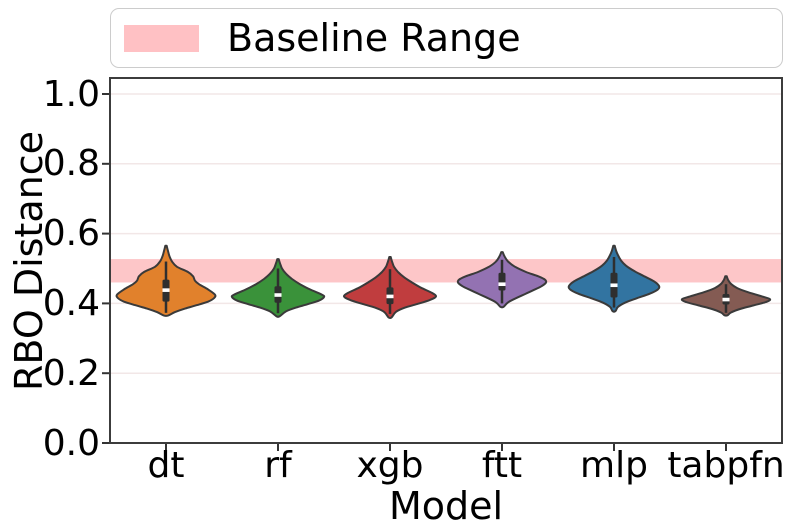 Image resolution: width=792 pixels, height=529 pixels. I want to click on legend: Baseline Range, so click(446, 38).